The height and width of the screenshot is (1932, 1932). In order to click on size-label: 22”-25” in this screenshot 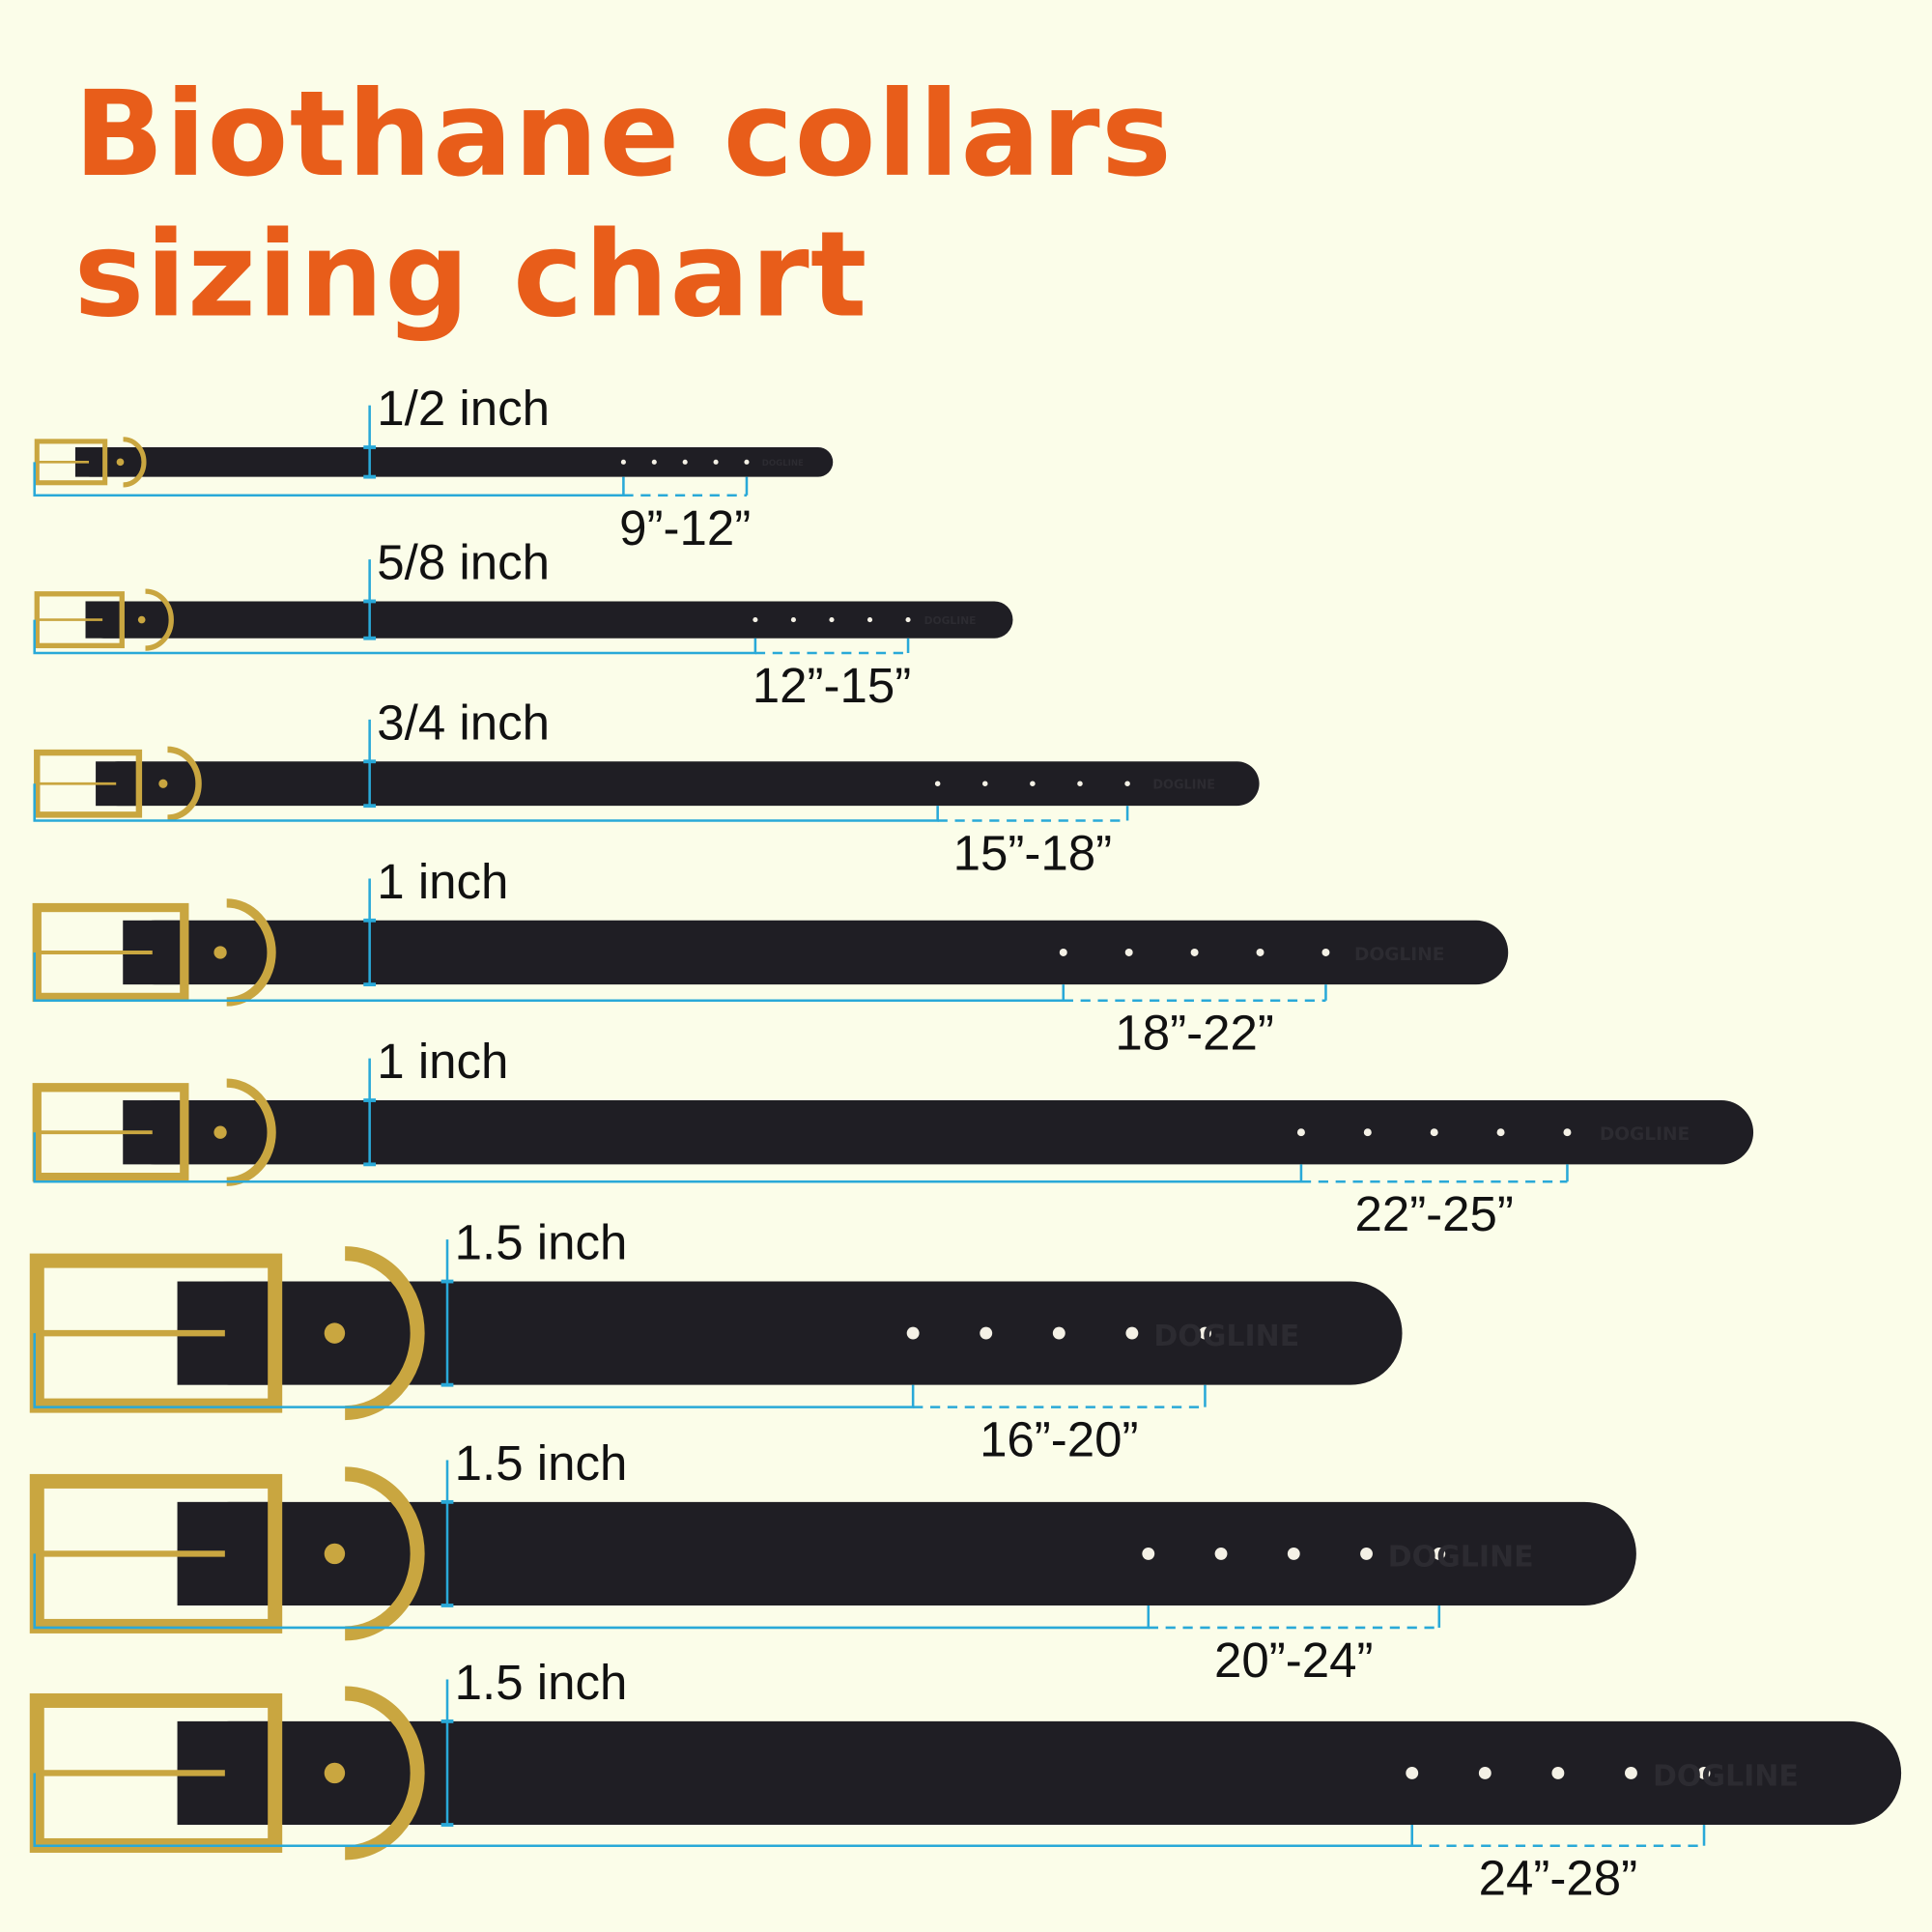, I will do `click(1433, 1213)`.